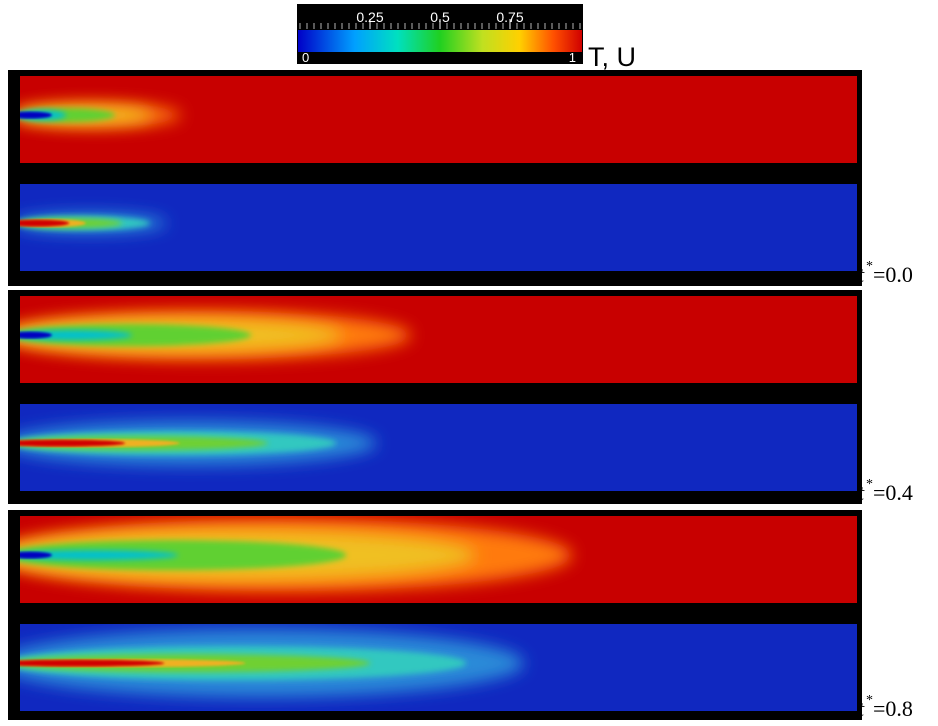  What do you see at coordinates (893, 708) in the screenshot?
I see `time-value: =0.8` at bounding box center [893, 708].